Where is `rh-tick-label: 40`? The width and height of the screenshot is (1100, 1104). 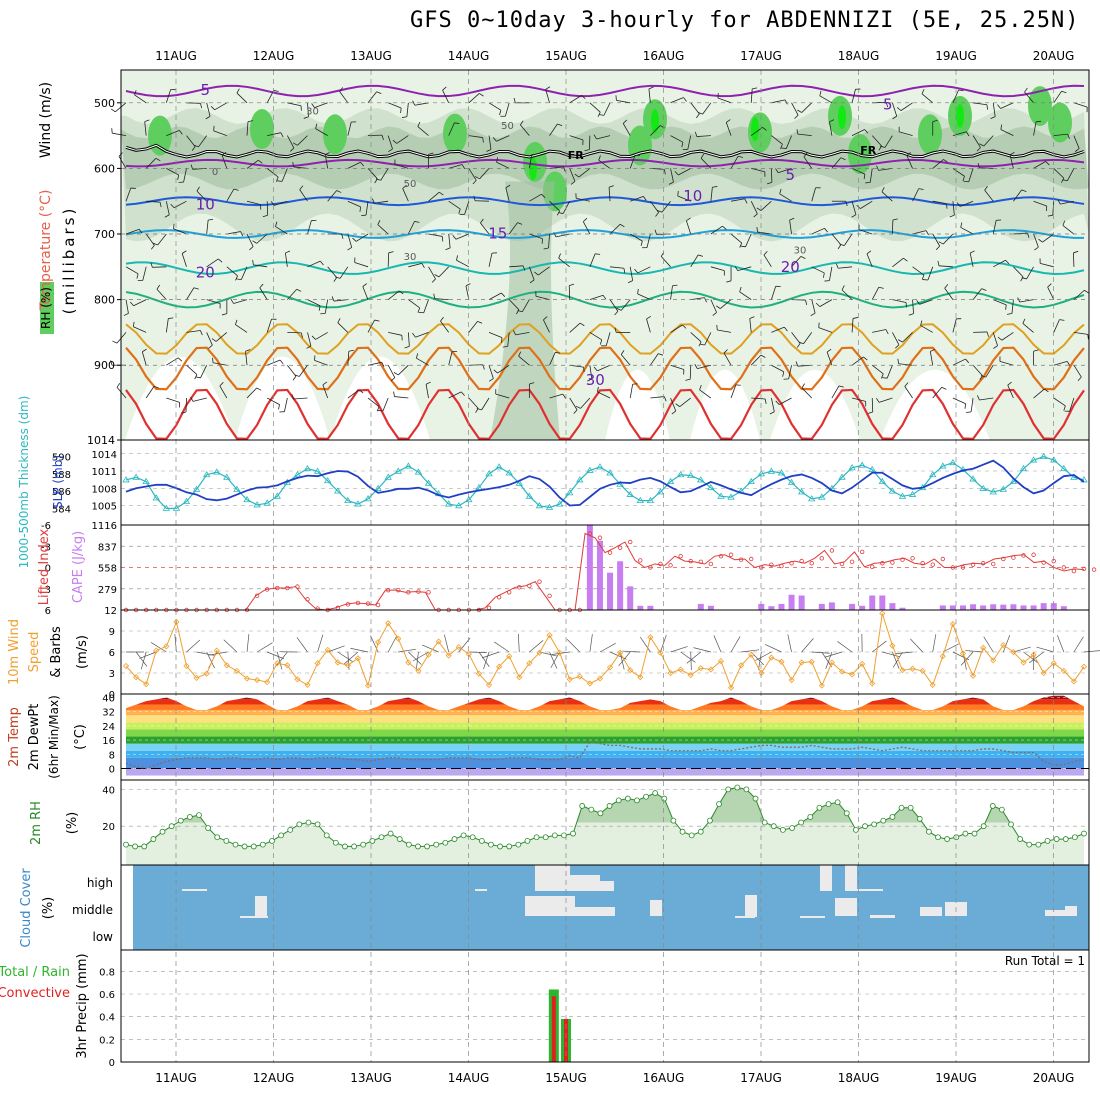 rh-tick-label: 40 is located at coordinates (108, 790).